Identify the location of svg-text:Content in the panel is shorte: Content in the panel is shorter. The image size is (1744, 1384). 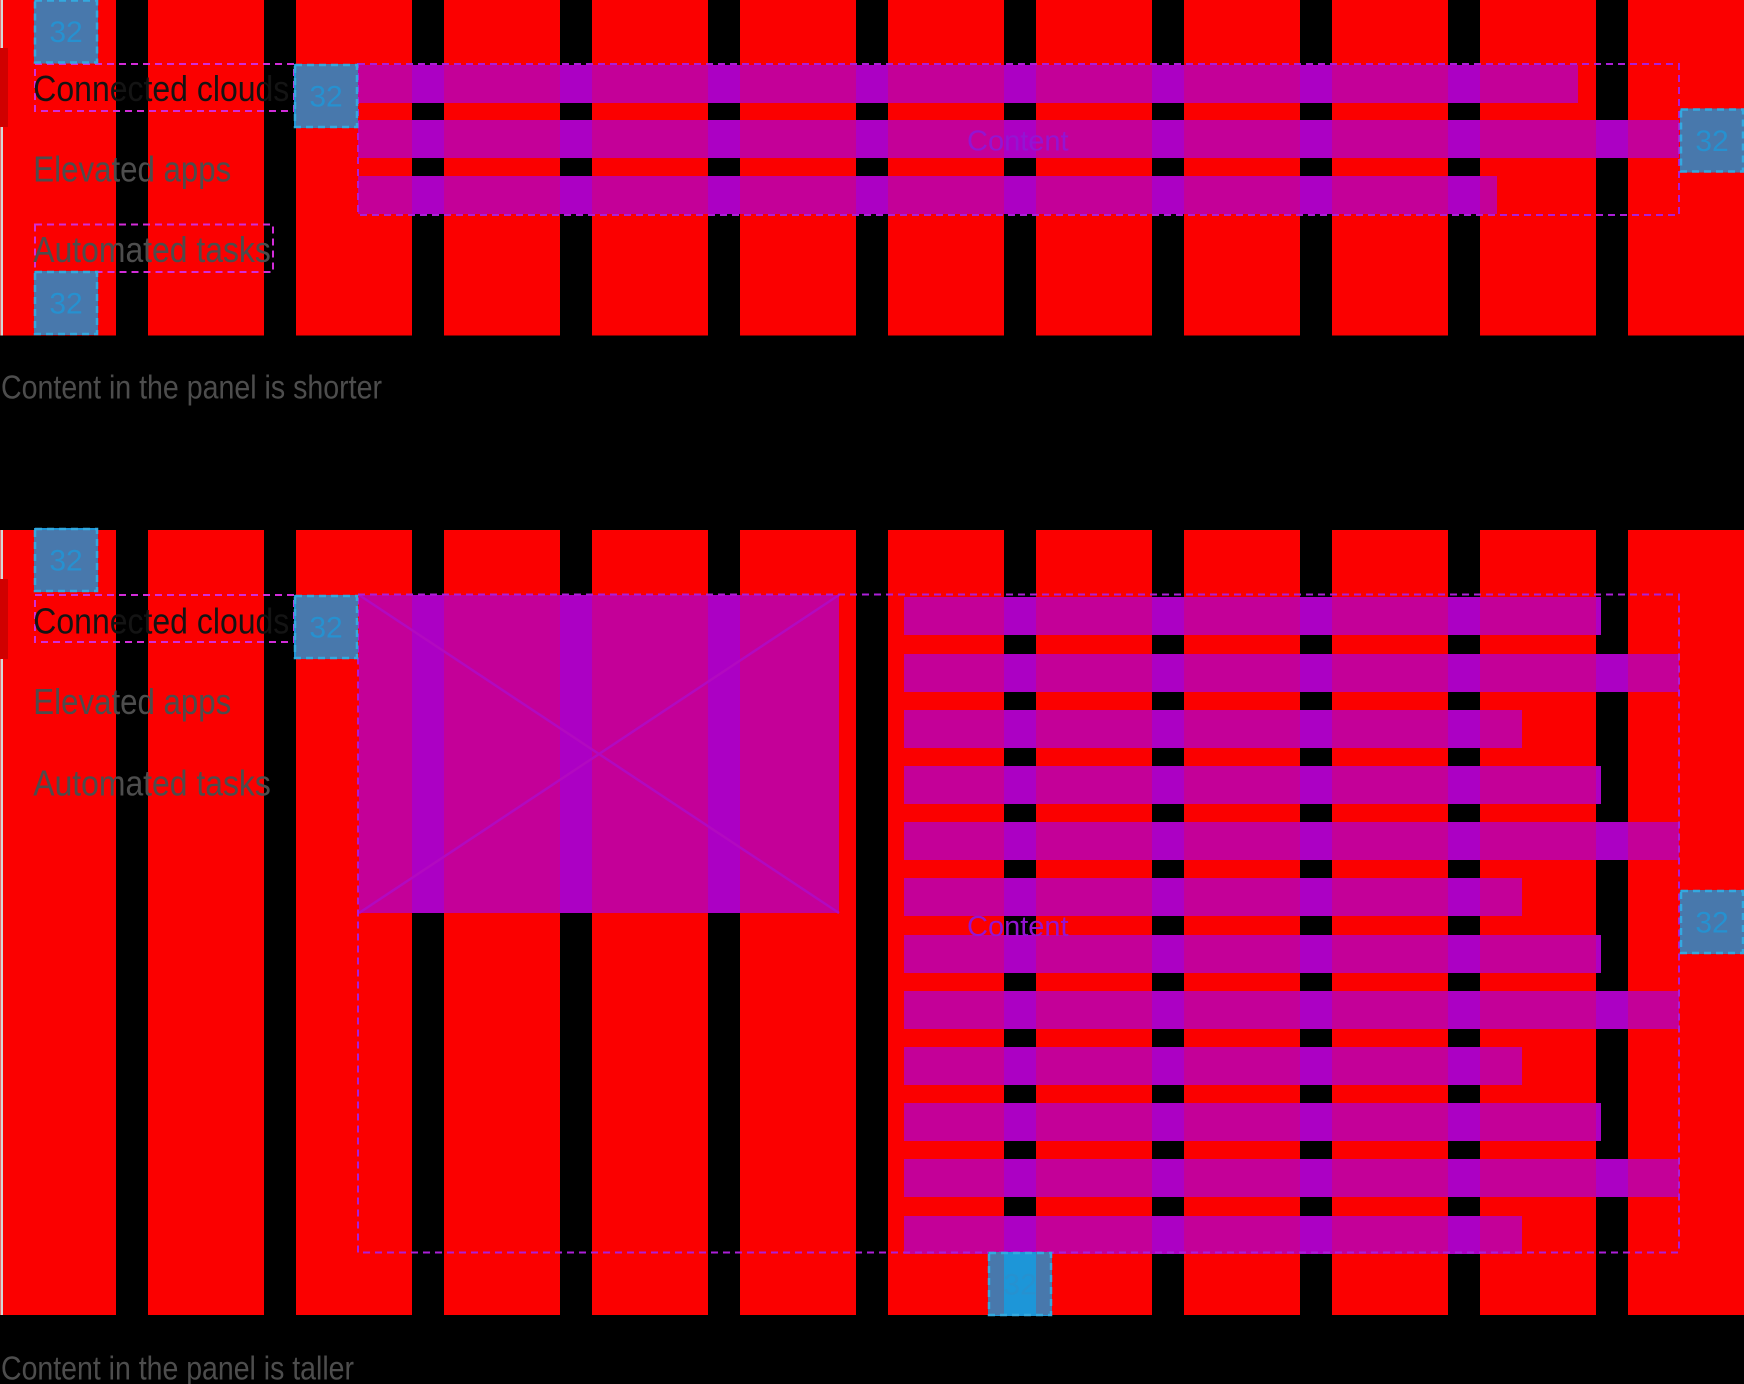
(191, 387).